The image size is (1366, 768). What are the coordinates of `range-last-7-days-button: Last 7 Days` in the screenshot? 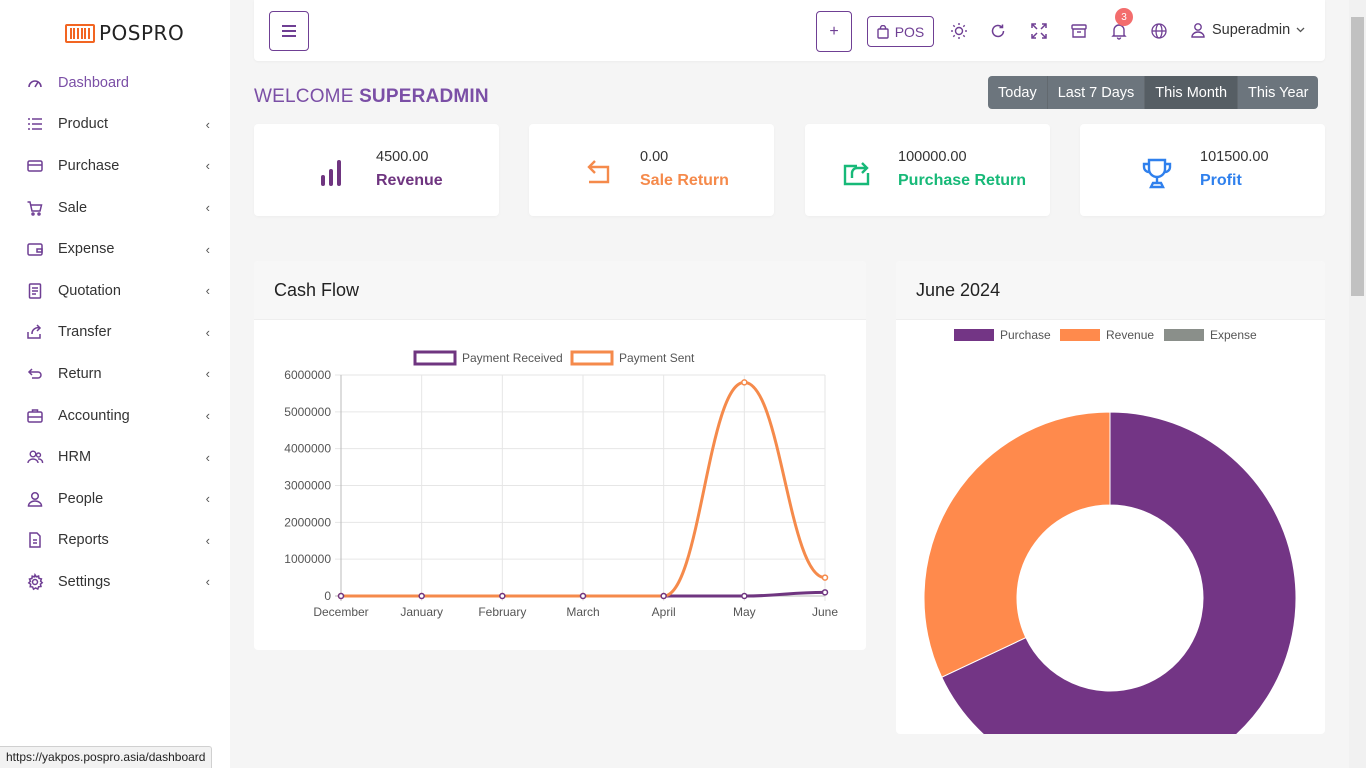 It's located at (1097, 92).